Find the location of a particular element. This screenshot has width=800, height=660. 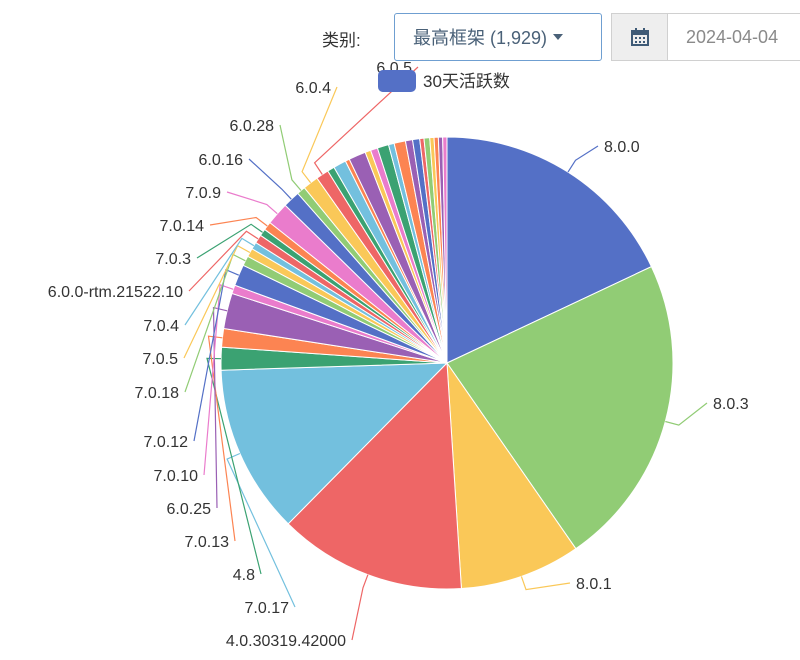

slice-label: 7.0.4 is located at coordinates (161, 326).